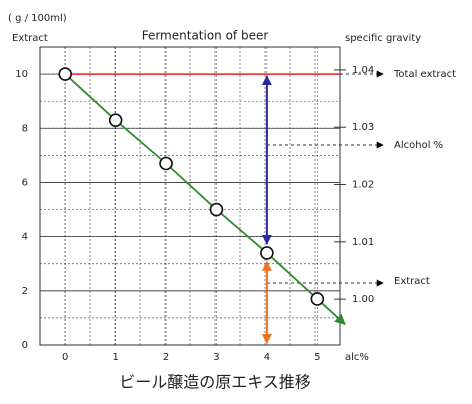  I want to click on y2-tick-label: 1.03, so click(363, 127).